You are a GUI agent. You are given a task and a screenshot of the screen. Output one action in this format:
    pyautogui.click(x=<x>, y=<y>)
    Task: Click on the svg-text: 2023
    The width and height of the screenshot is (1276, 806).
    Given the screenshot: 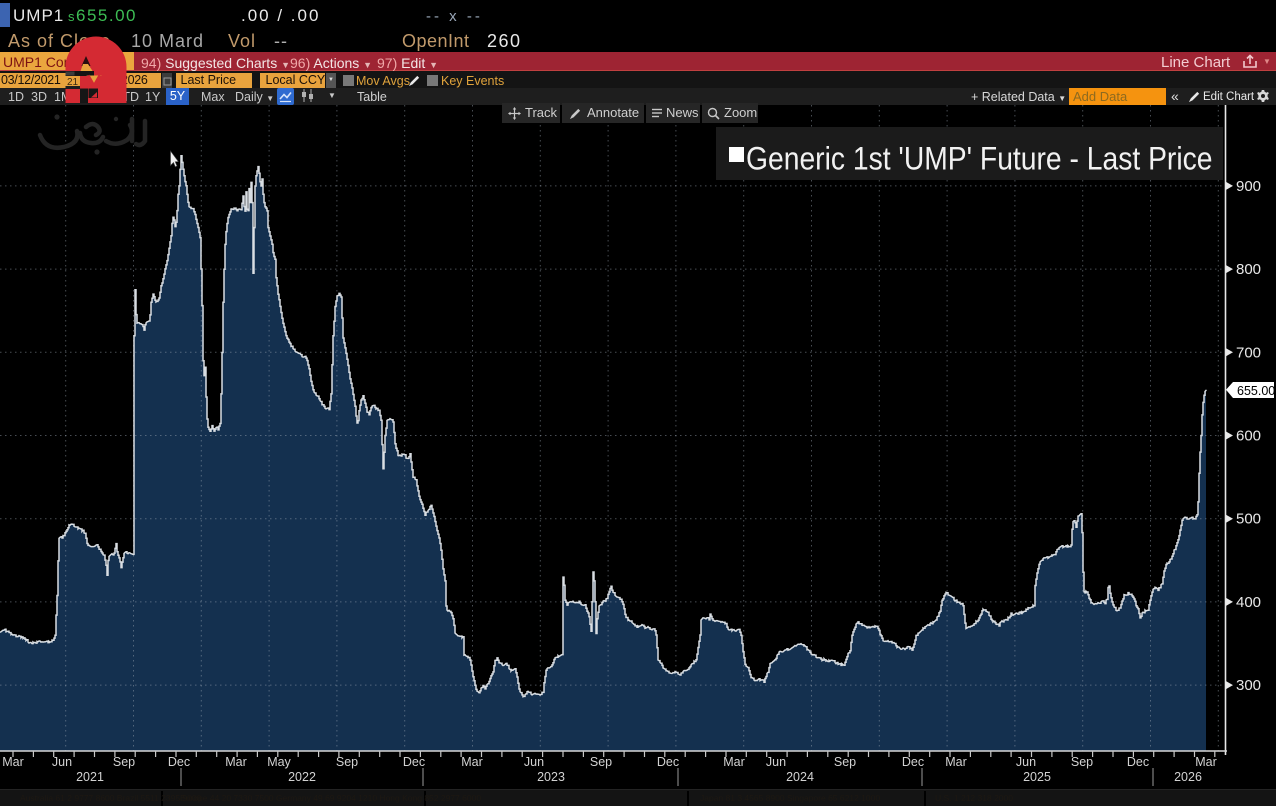 What is the action you would take?
    pyautogui.click(x=551, y=777)
    